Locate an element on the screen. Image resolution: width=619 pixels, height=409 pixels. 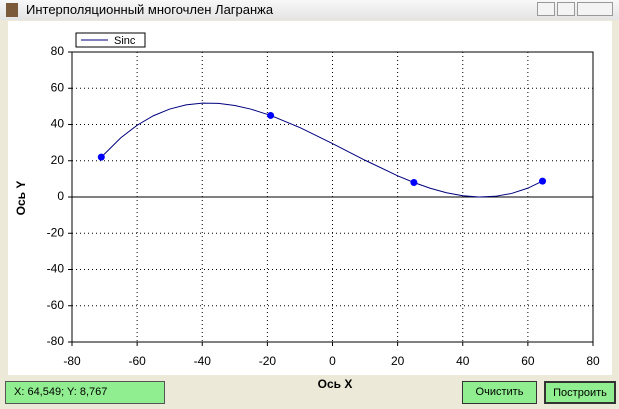
legend-box is located at coordinates (110, 40).